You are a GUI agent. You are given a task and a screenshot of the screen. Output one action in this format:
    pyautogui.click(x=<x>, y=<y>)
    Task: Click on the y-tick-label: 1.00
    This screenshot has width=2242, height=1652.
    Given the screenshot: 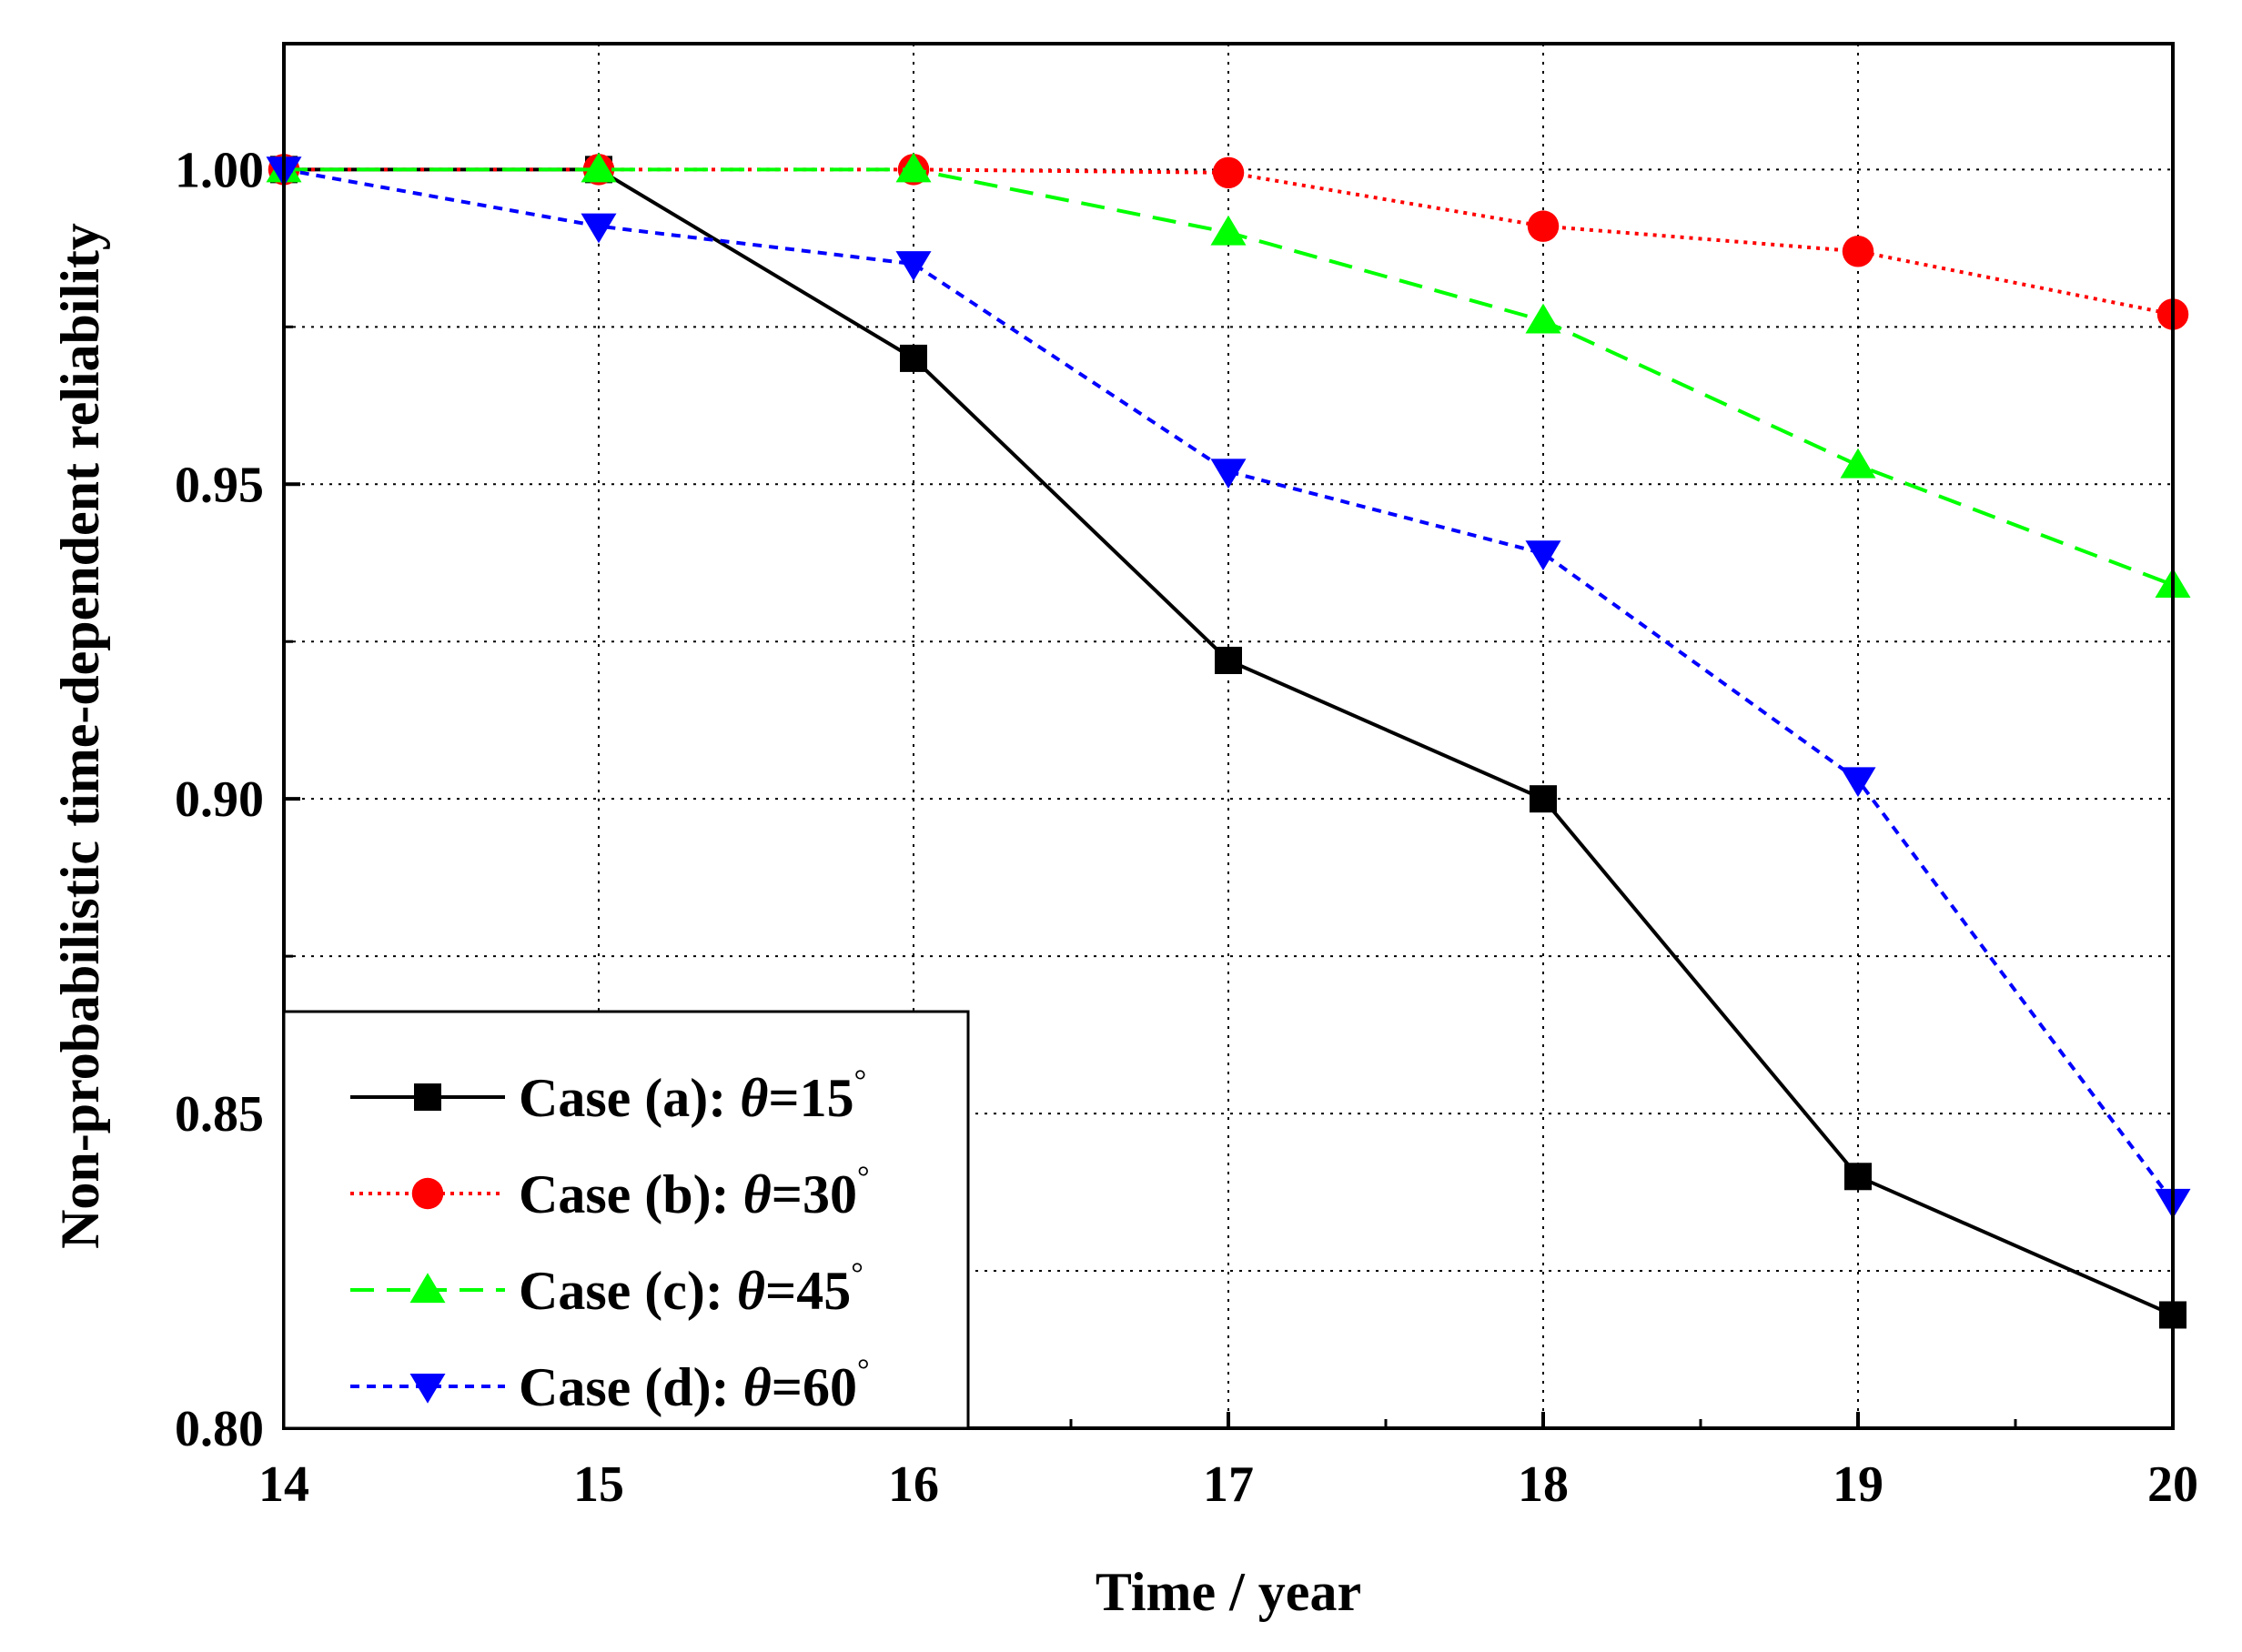 What is the action you would take?
    pyautogui.click(x=219, y=170)
    